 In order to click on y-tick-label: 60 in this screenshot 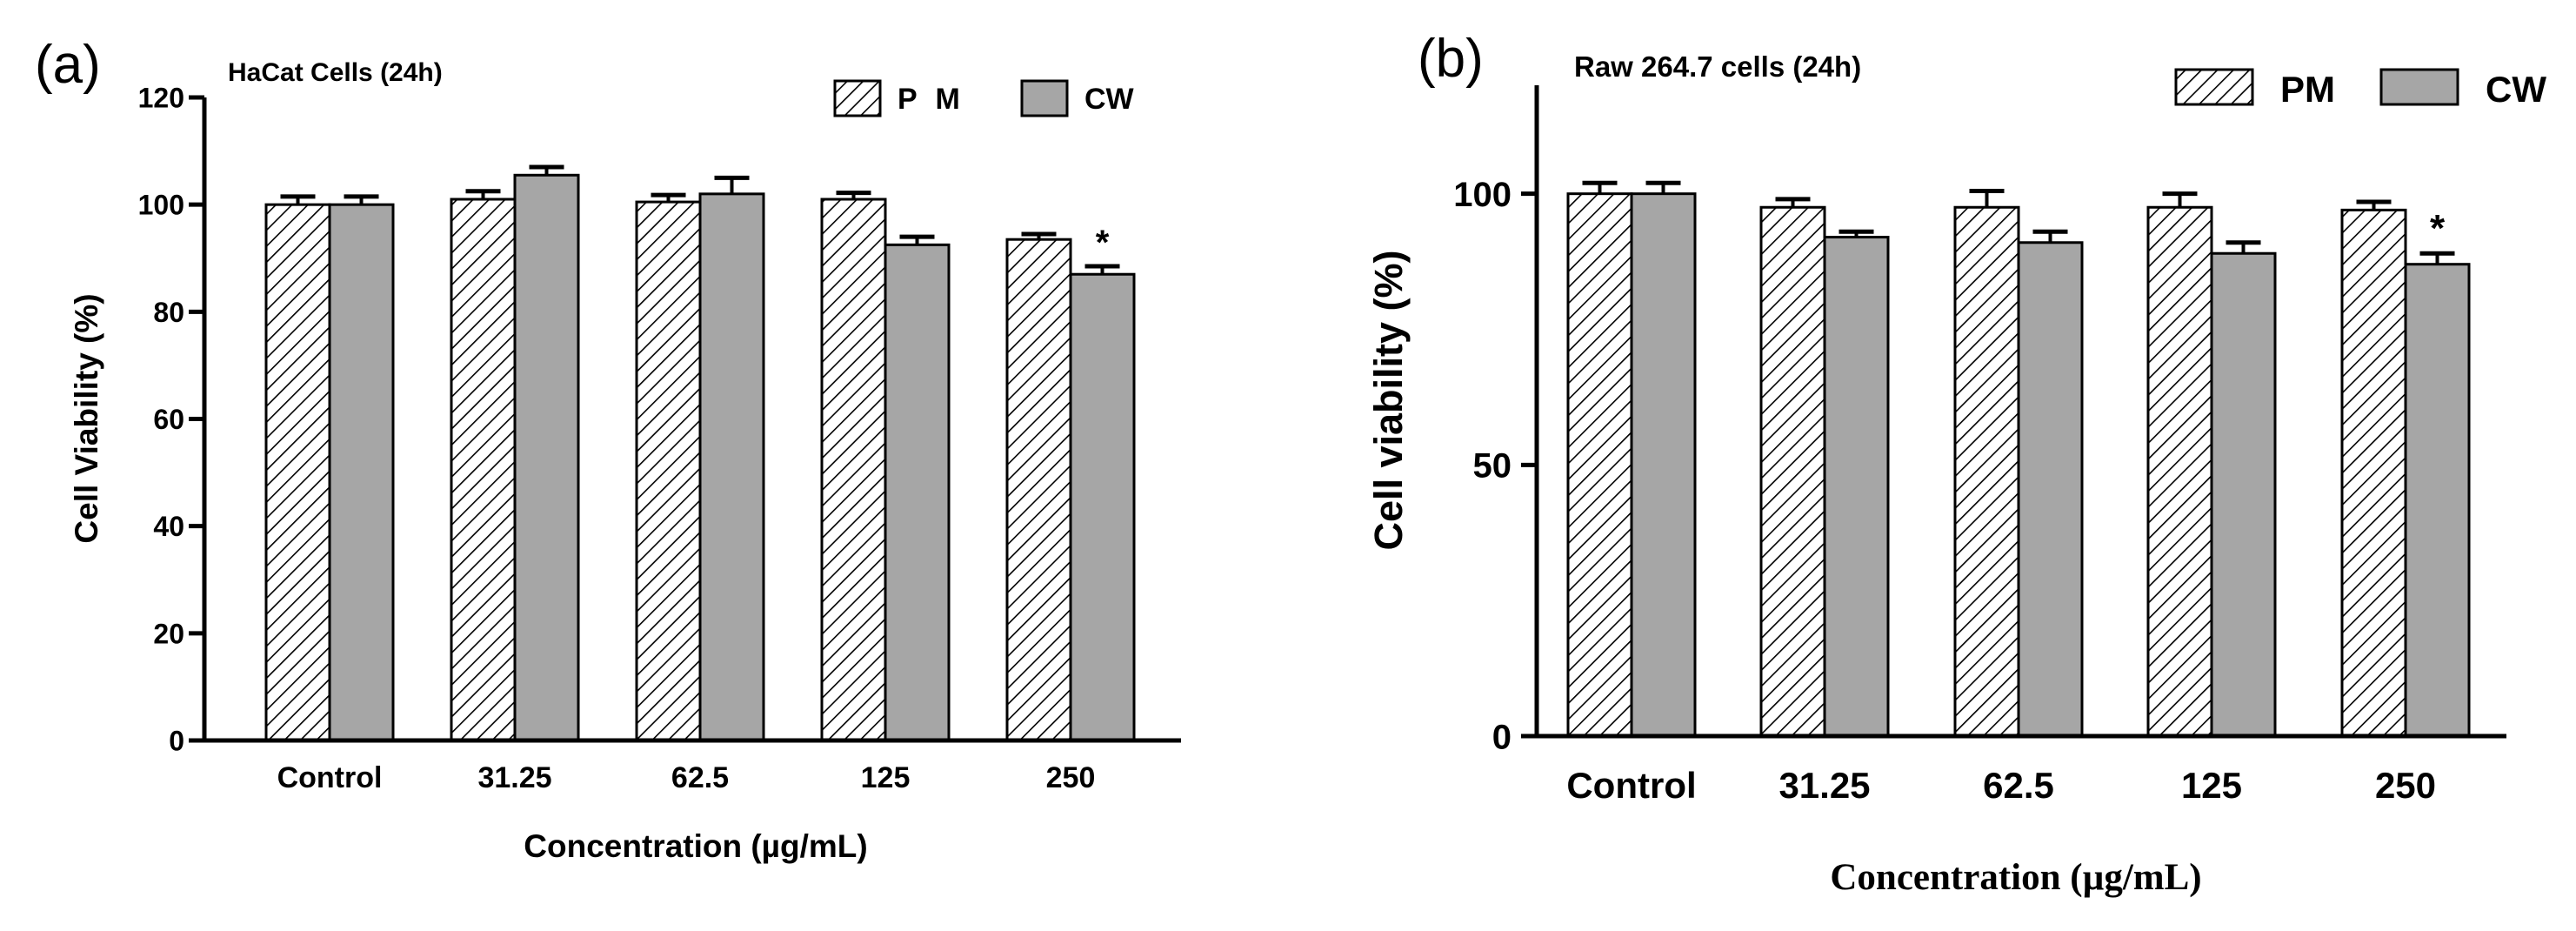, I will do `click(169, 419)`.